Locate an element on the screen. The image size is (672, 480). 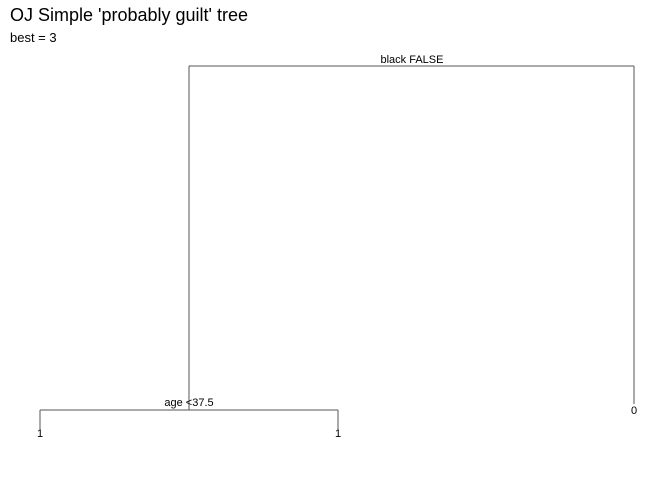
leaf-left-right: 1 is located at coordinates (338, 434).